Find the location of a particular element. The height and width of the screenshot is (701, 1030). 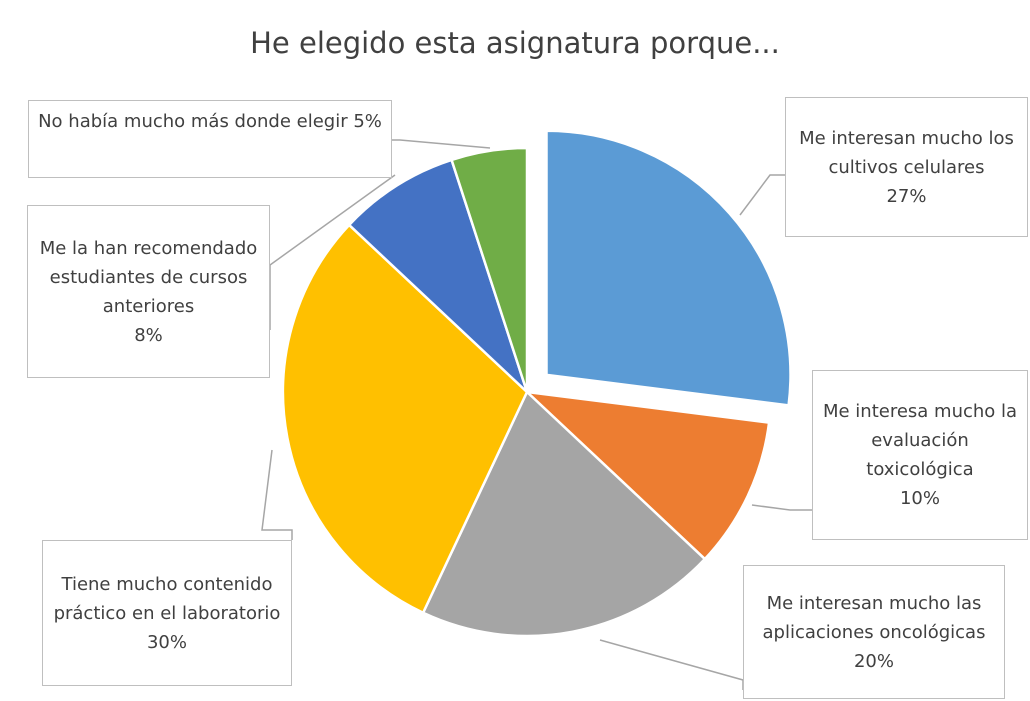

value-label: 30% is located at coordinates (166, 642).